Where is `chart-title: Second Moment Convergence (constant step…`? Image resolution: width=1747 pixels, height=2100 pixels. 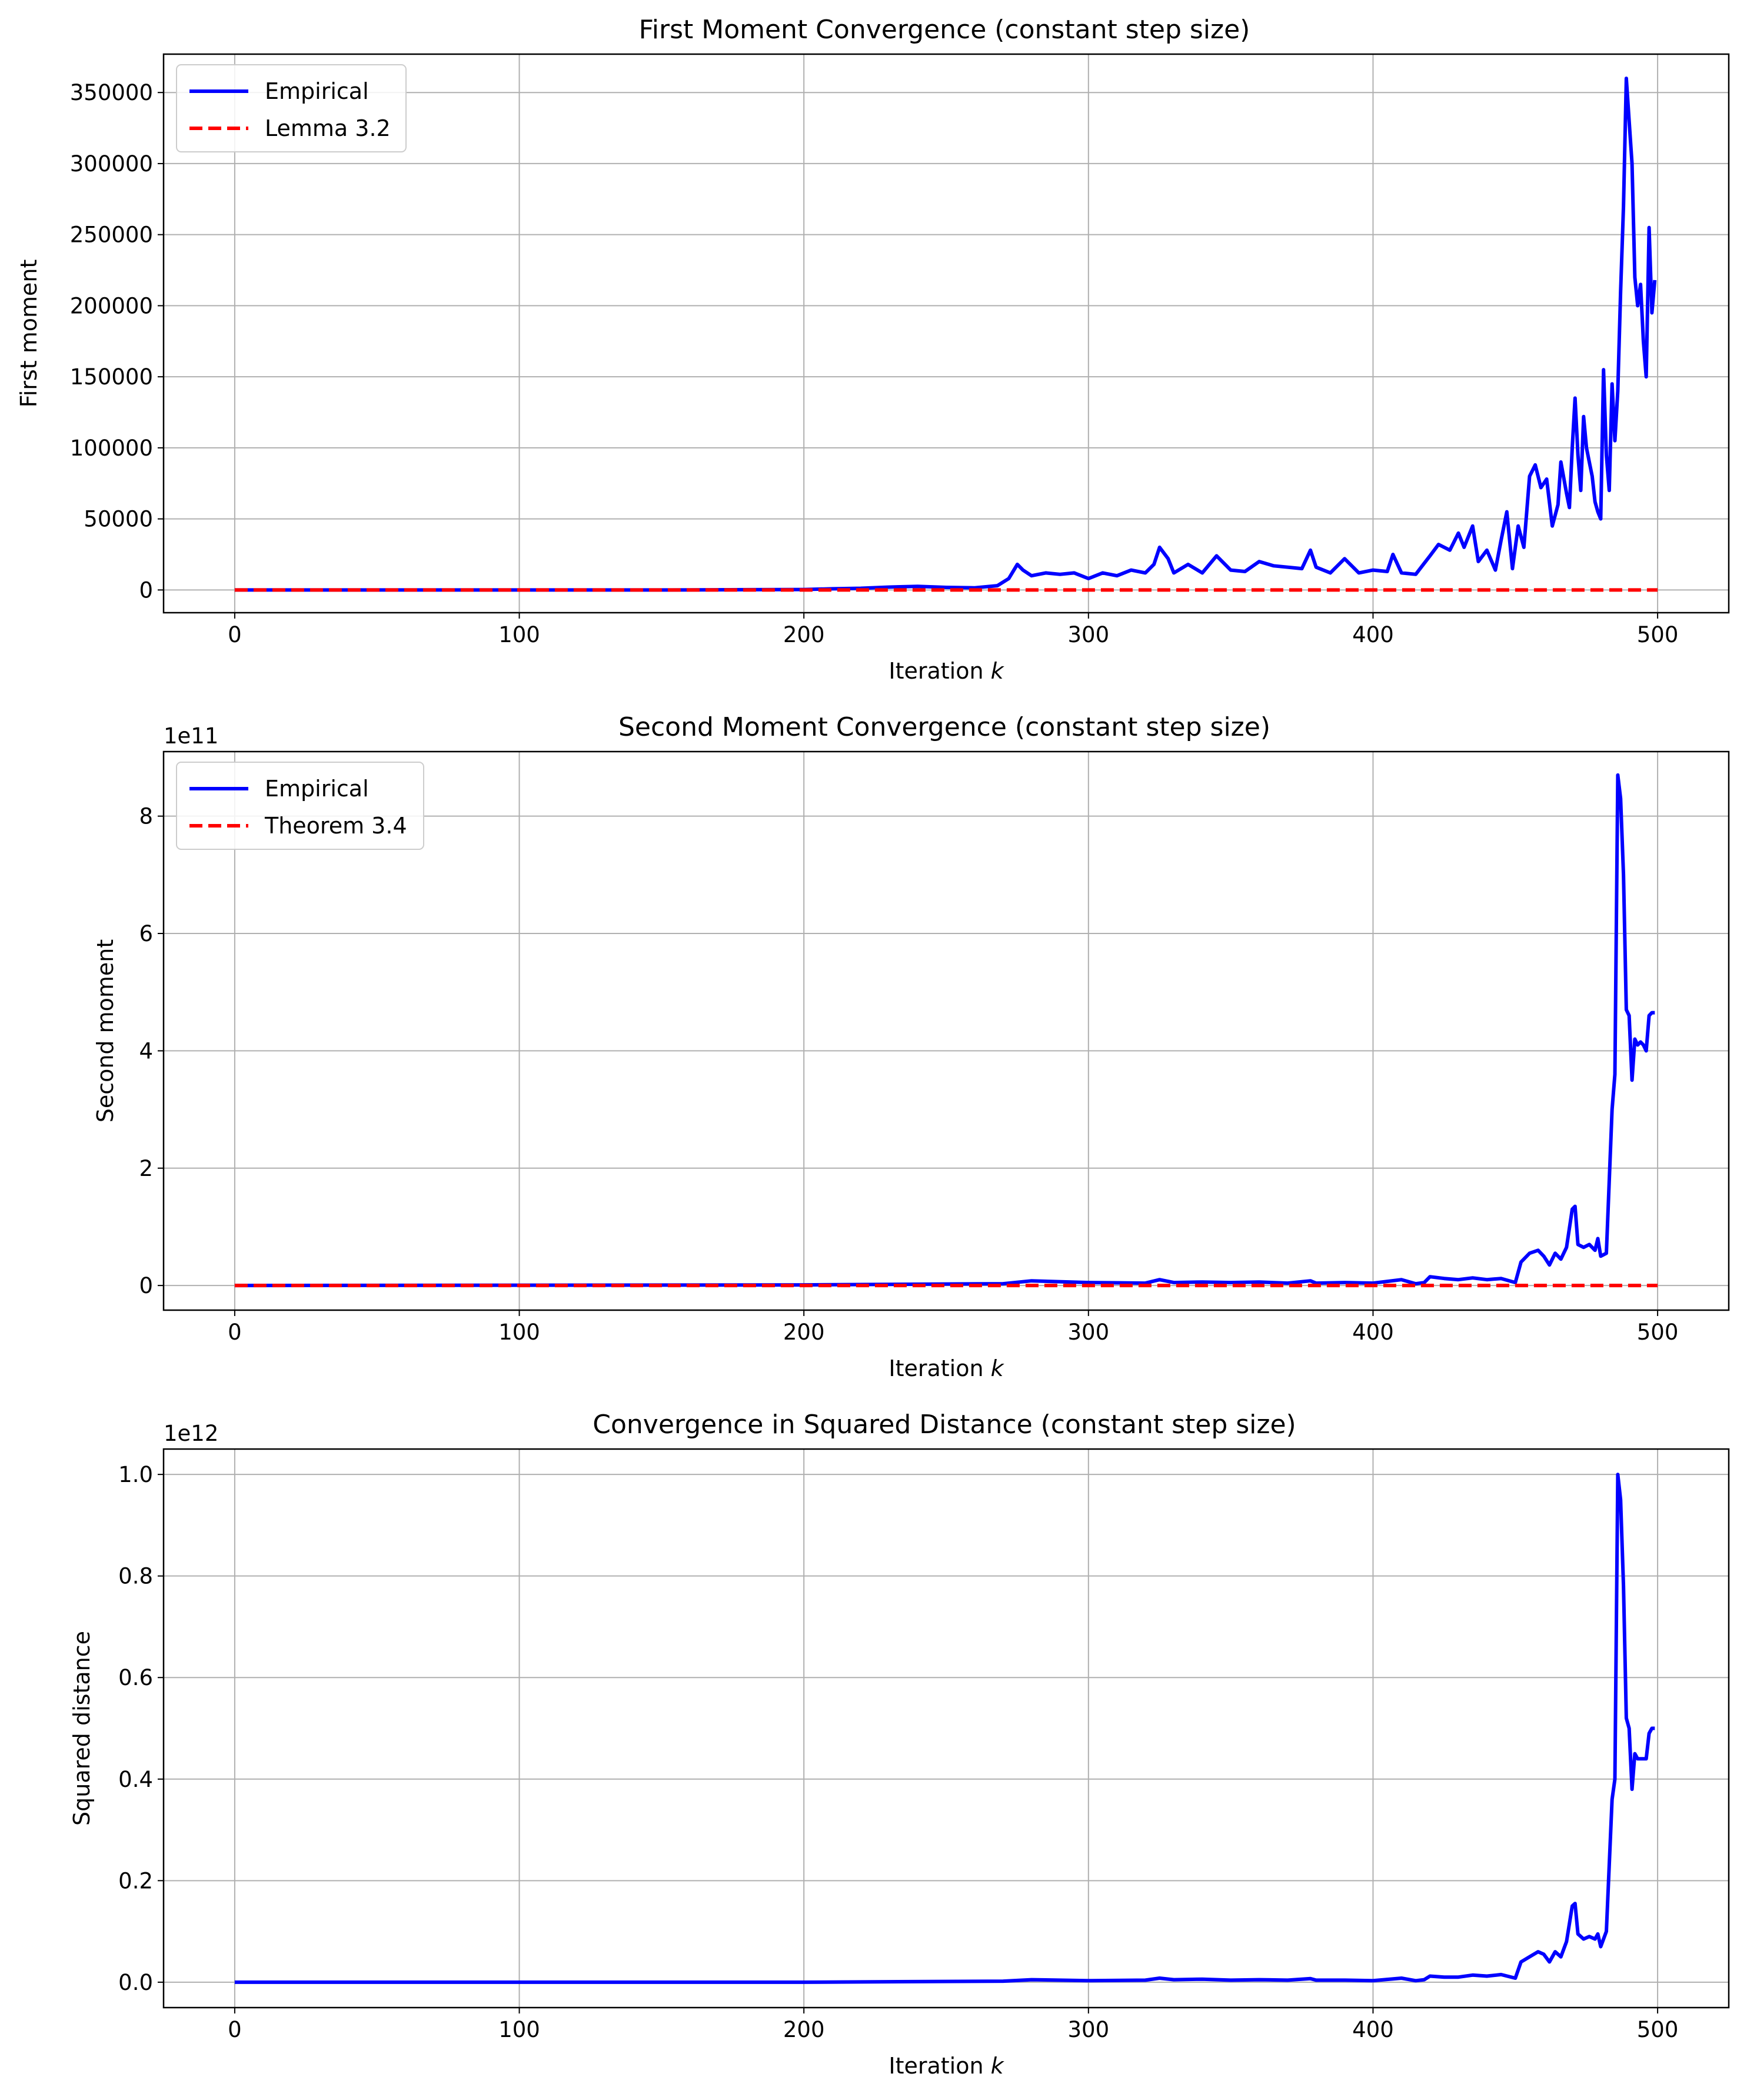
chart-title: Second Moment Convergence (constant step… is located at coordinates (944, 727).